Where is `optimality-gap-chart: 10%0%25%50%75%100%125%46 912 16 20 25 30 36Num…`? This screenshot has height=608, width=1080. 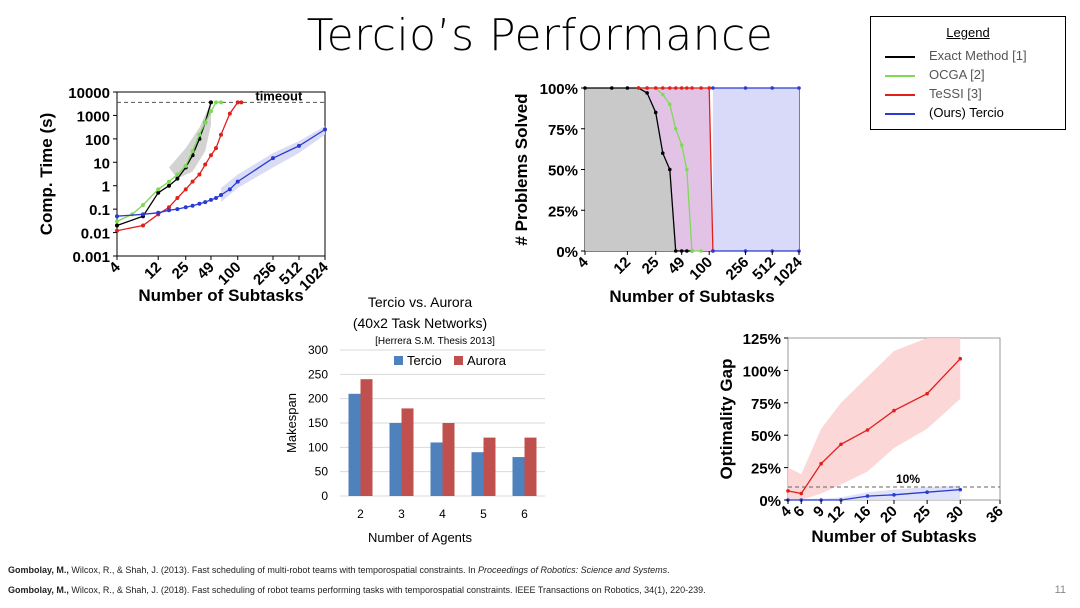
optimality-gap-chart: 10%0%25%50%75%100%125%46 912 16 20 25 30 36Num… is located at coordinates (862, 438).